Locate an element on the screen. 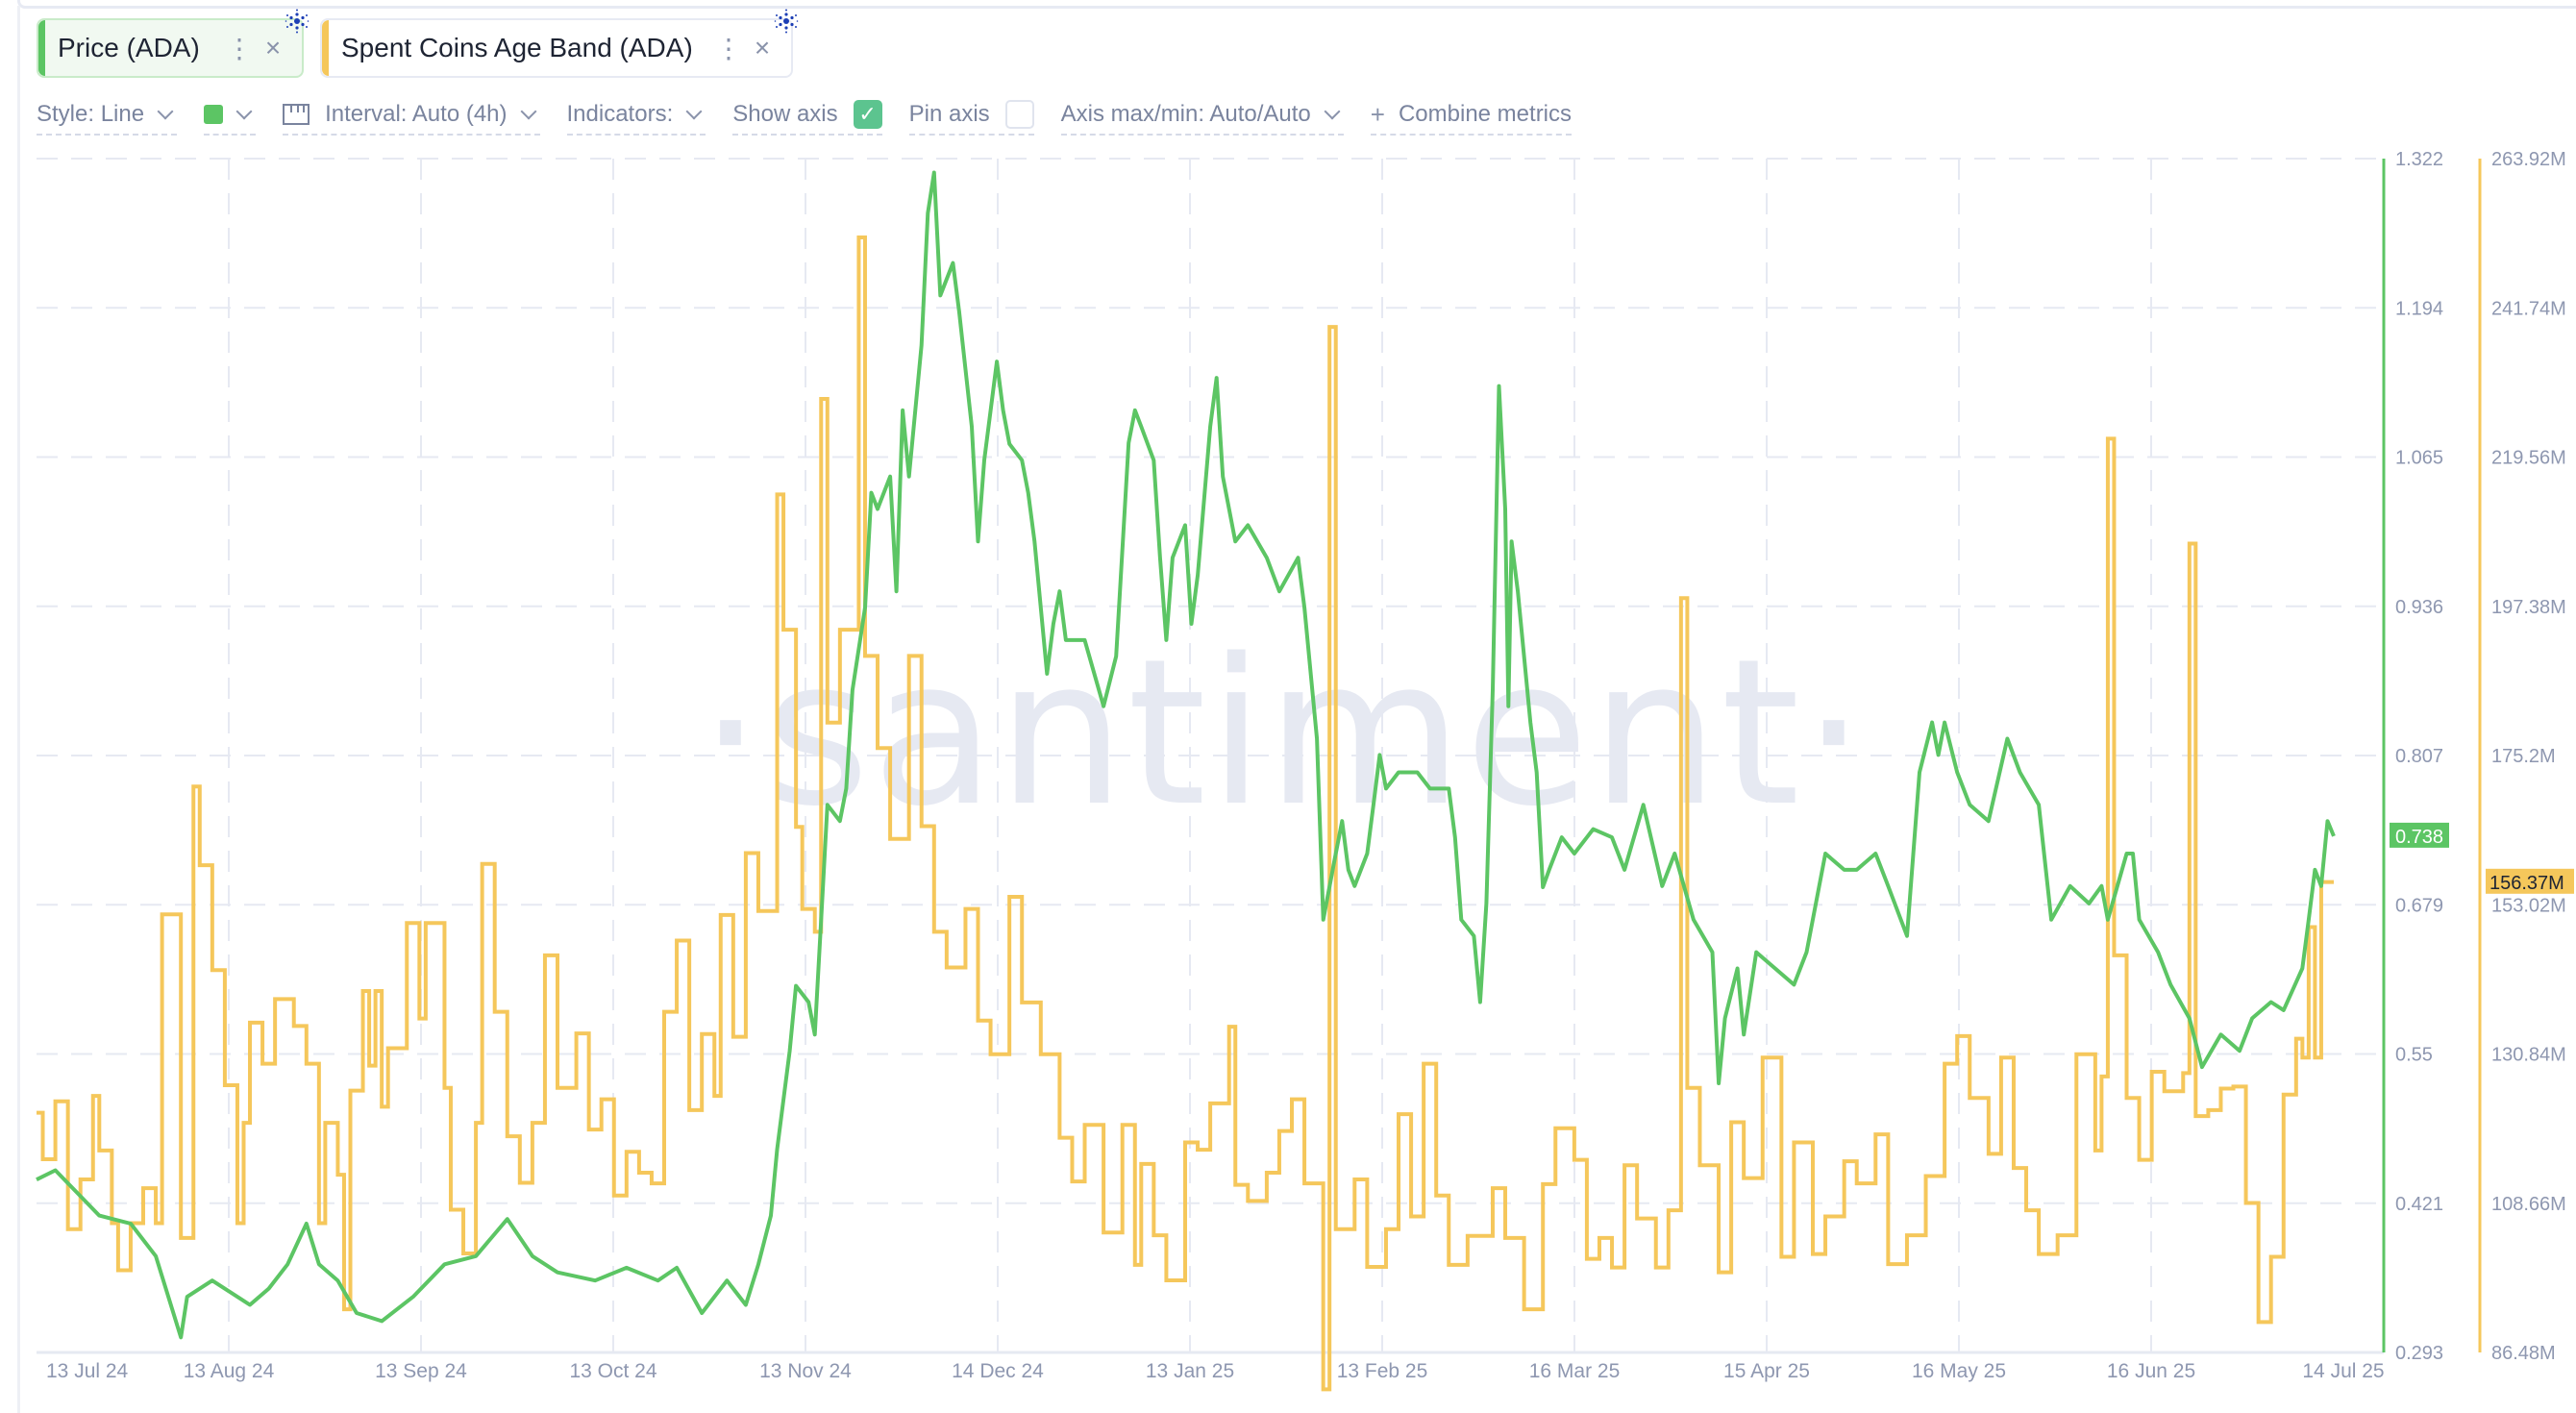  spent-axis-label: 130.84M is located at coordinates (2528, 1055).